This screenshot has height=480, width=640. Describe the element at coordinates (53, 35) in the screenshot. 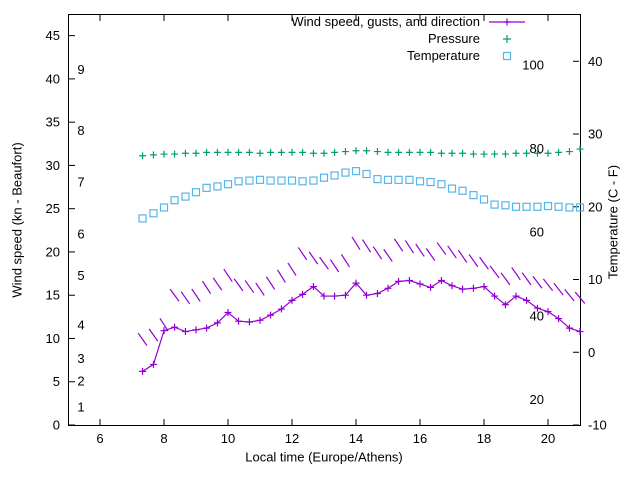

I see `svg-text: 45` at that location.